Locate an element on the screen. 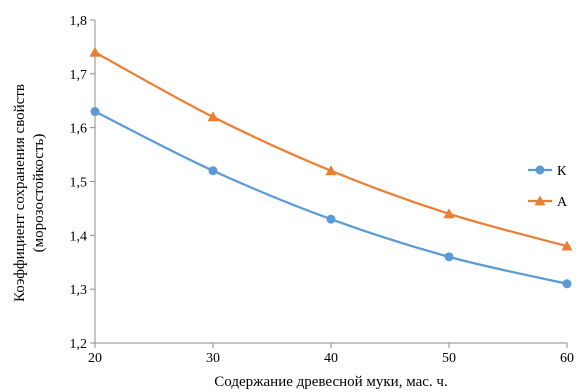 This screenshot has width=578, height=392. y-tick-label: 1,3 is located at coordinates (79, 290).